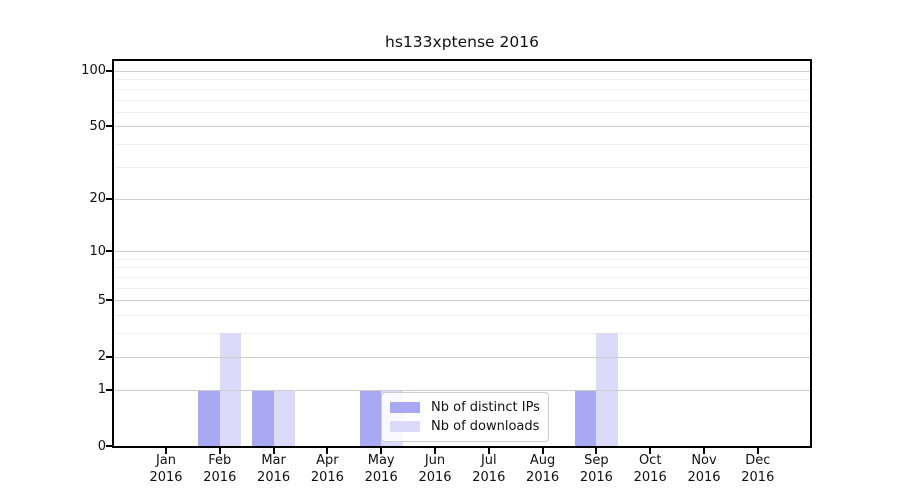 The image size is (900, 500). Describe the element at coordinates (101, 357) in the screenshot. I see `y-tick-label-2: 2` at that location.